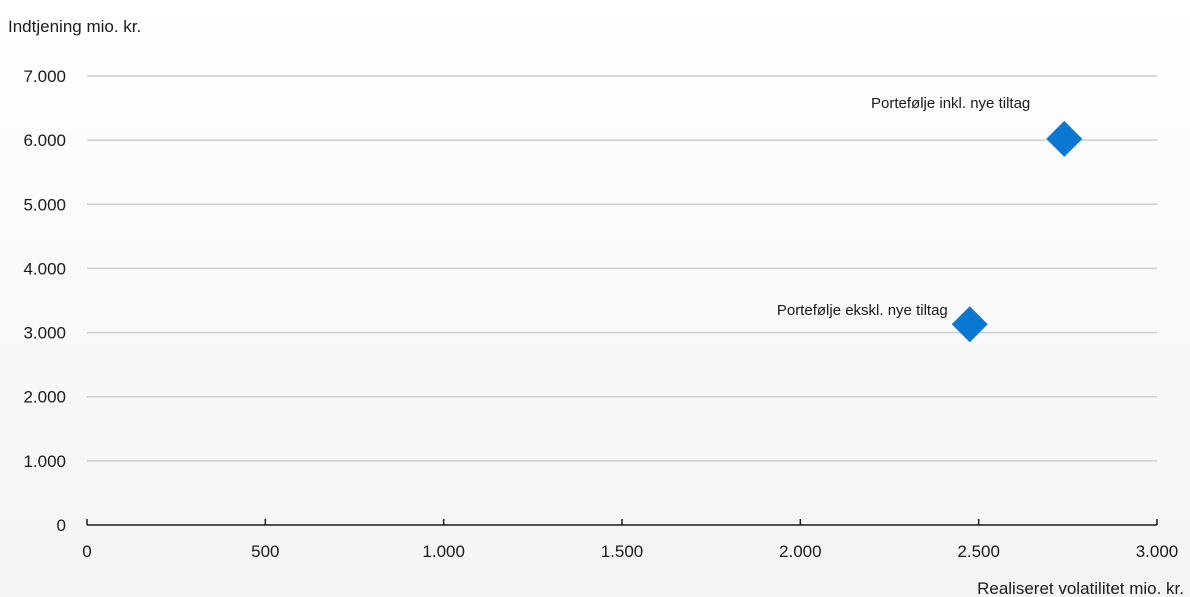 This screenshot has width=1190, height=597. Describe the element at coordinates (44, 461) in the screenshot. I see `y-tick-label: 1.000` at that location.